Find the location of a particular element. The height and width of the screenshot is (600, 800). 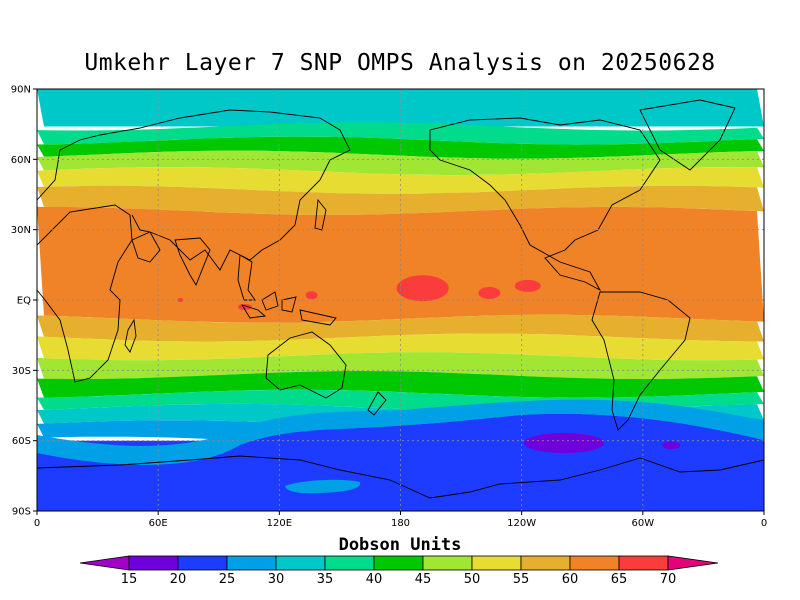

colorbar-label: 30 is located at coordinates (276, 579).